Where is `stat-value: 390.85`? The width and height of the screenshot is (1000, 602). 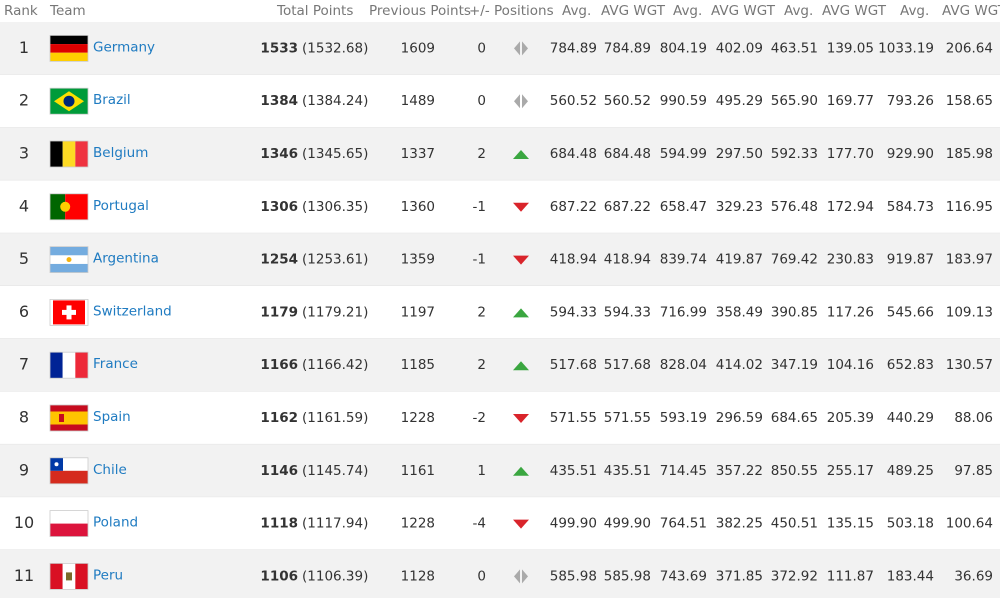
stat-value: 390.85 is located at coordinates (794, 312).